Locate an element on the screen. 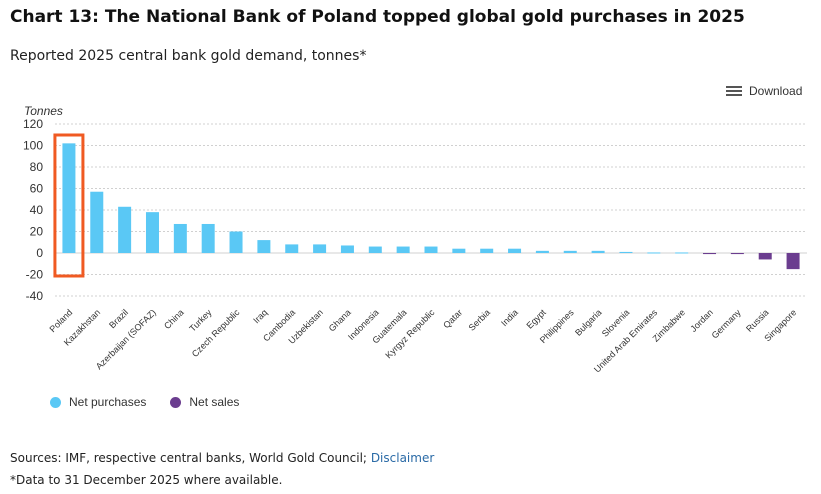 This screenshot has width=821, height=494. download-button: Download is located at coordinates (764, 91).